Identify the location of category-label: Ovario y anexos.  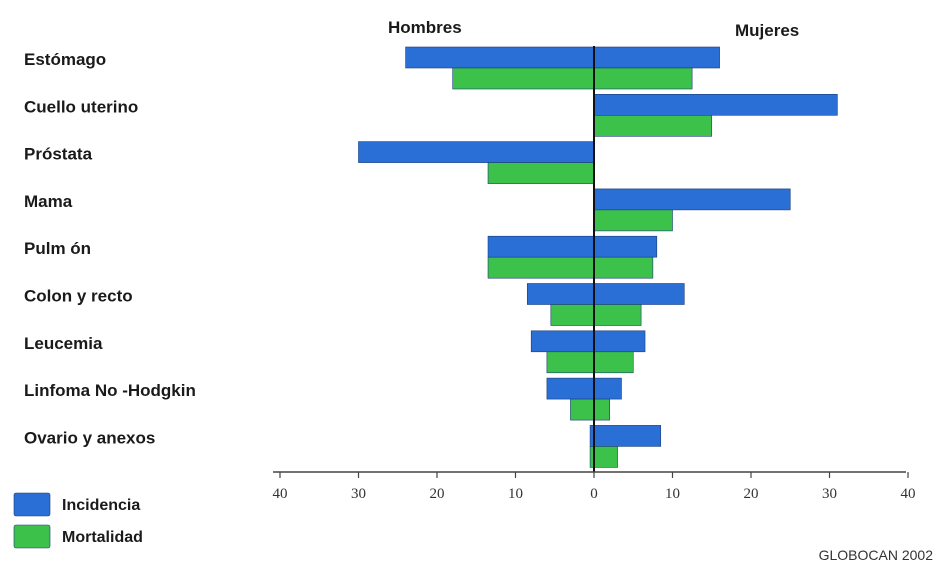
(89, 437).